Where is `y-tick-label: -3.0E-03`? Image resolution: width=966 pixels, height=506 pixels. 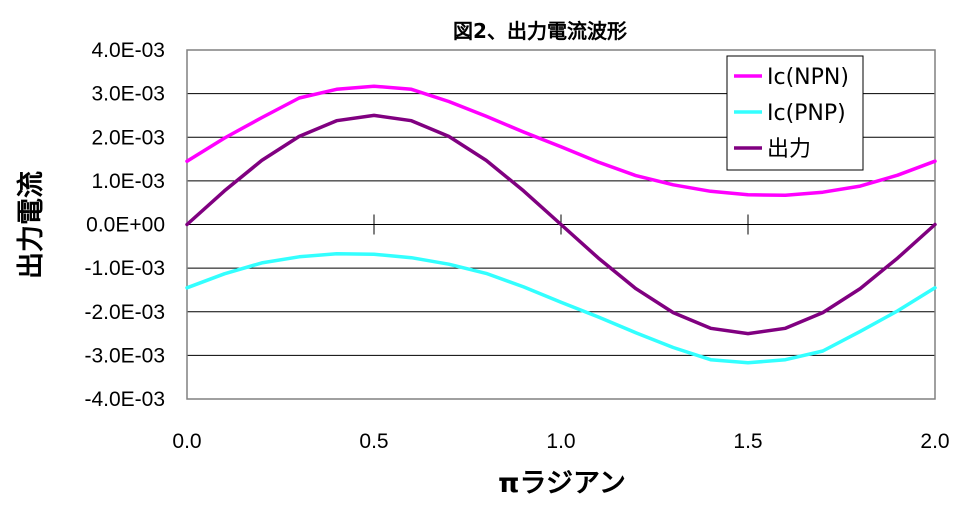 y-tick-label: -3.0E-03 is located at coordinates (124, 355).